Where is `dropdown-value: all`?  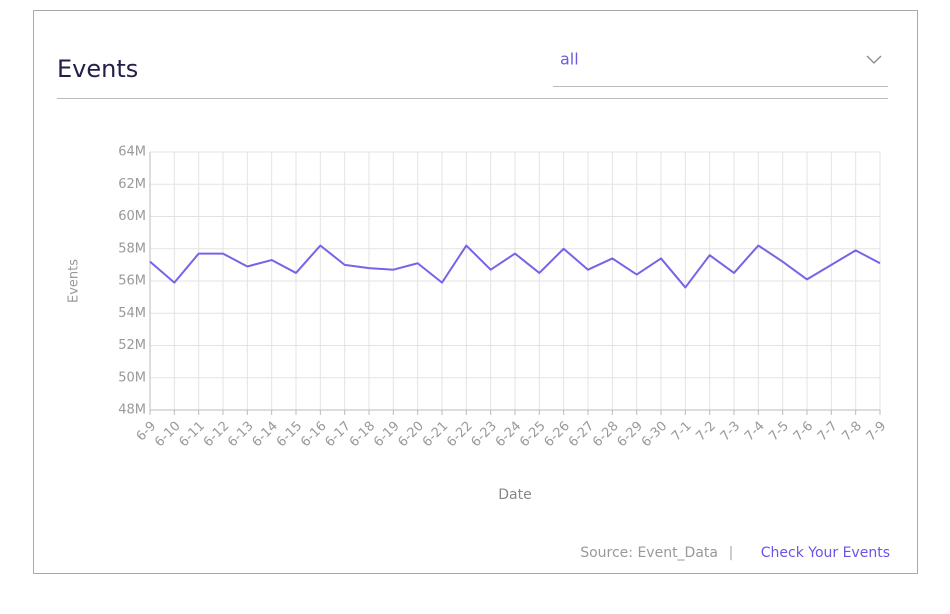
dropdown-value: all is located at coordinates (569, 59).